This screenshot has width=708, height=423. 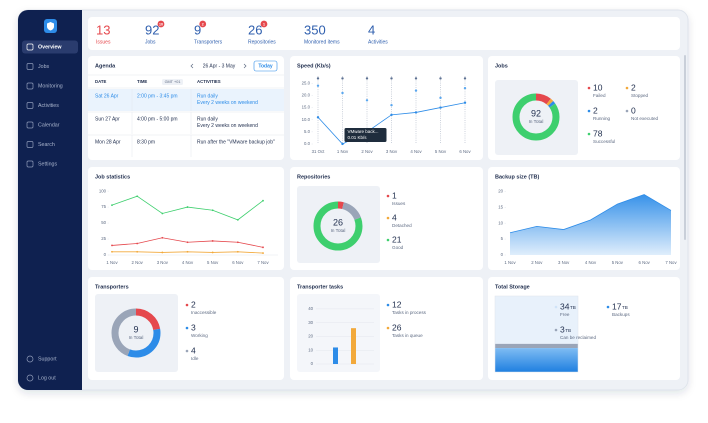 What do you see at coordinates (565, 314) in the screenshot?
I see `legend-label: Free` at bounding box center [565, 314].